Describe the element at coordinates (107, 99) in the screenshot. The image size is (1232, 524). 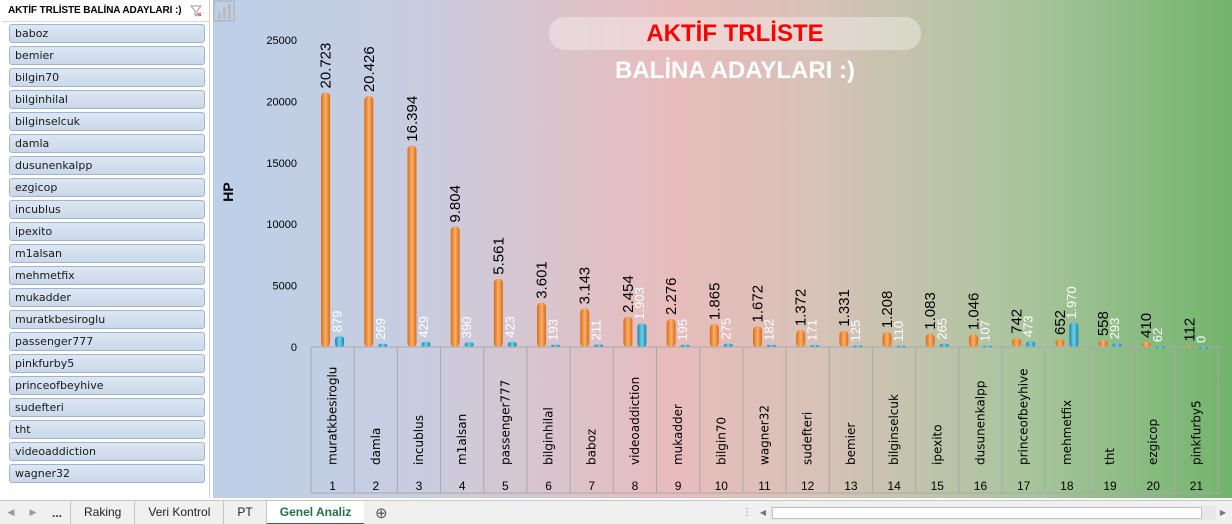
I see `slicer-item: bilginhilal` at that location.